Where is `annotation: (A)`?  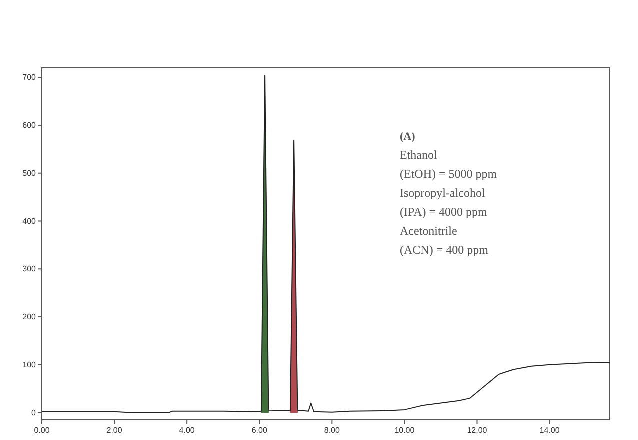
annotation: (A) is located at coordinates (408, 137).